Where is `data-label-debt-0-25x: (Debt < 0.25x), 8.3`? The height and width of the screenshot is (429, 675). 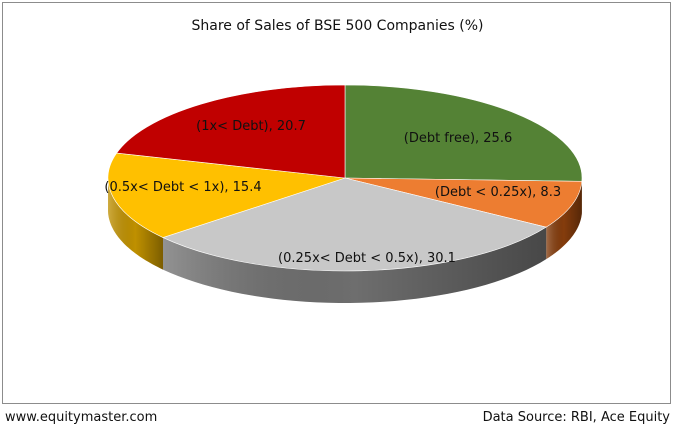 data-label-debt-0-25x: (Debt < 0.25x), 8.3 is located at coordinates (498, 192).